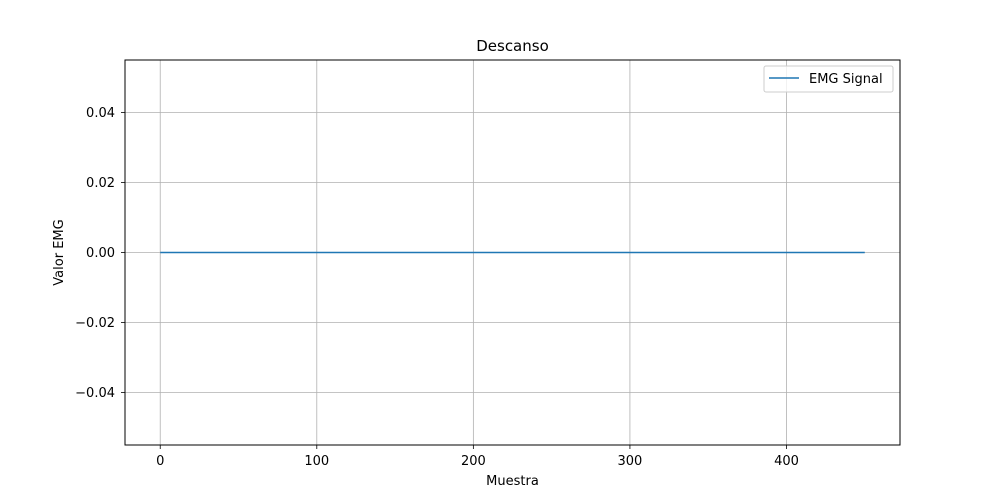  What do you see at coordinates (59, 252) in the screenshot?
I see `y-axis-label: Valor EMG` at bounding box center [59, 252].